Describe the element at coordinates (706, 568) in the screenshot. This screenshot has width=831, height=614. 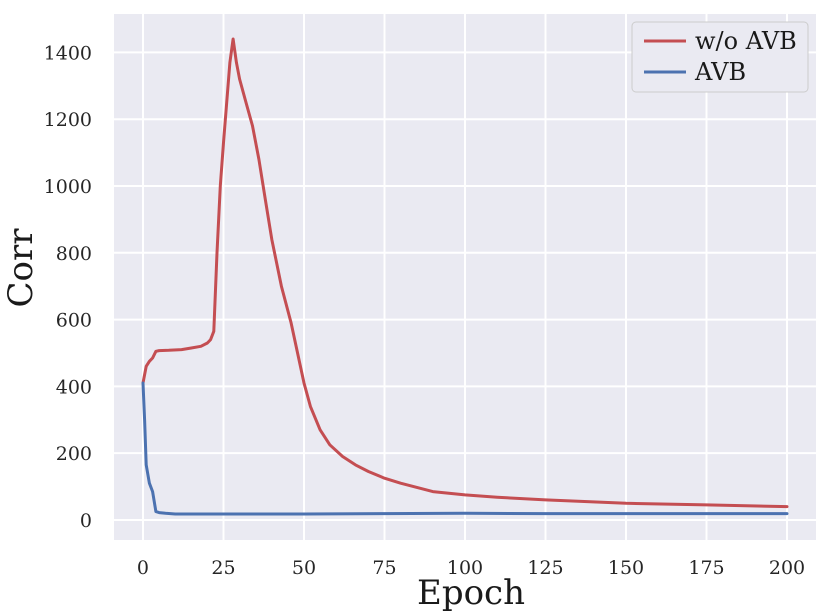
I see `x-tick-label: 175` at that location.